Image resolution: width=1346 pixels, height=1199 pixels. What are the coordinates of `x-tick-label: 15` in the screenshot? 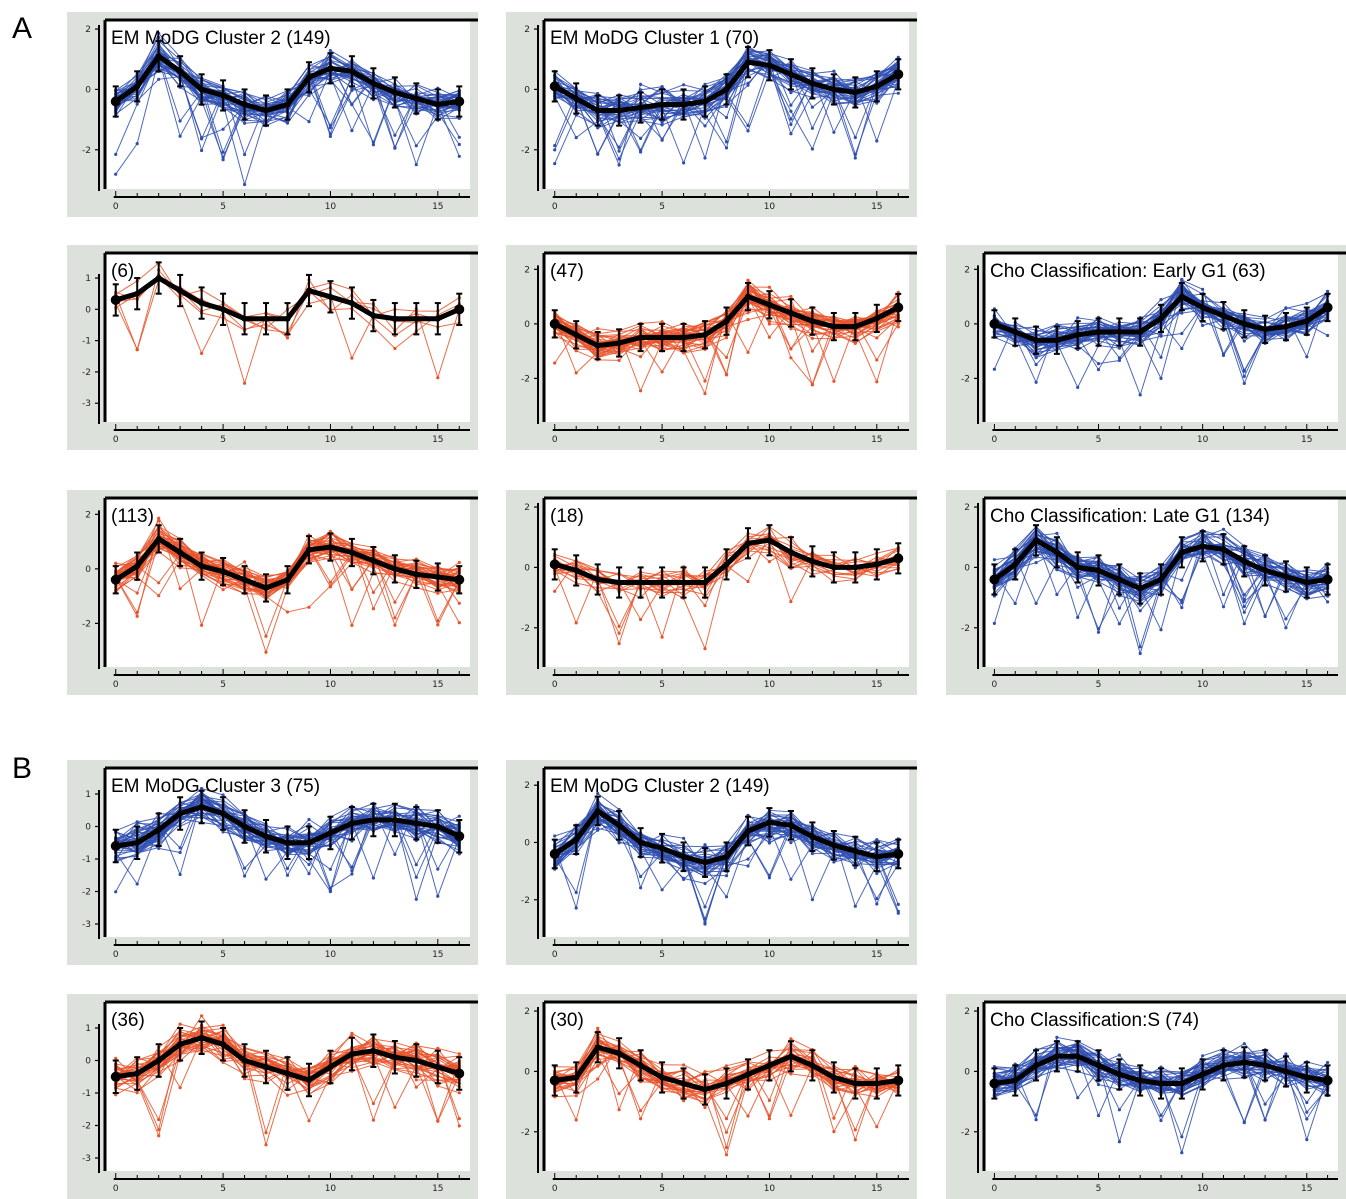 It's located at (437, 207).